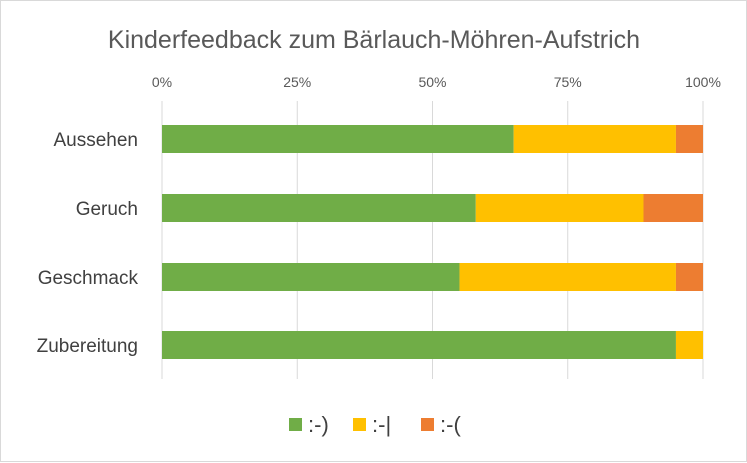 The image size is (747, 463). What do you see at coordinates (88, 243) in the screenshot?
I see `category-labels: Aussehen Geruch Geschmack Zubereitung` at bounding box center [88, 243].